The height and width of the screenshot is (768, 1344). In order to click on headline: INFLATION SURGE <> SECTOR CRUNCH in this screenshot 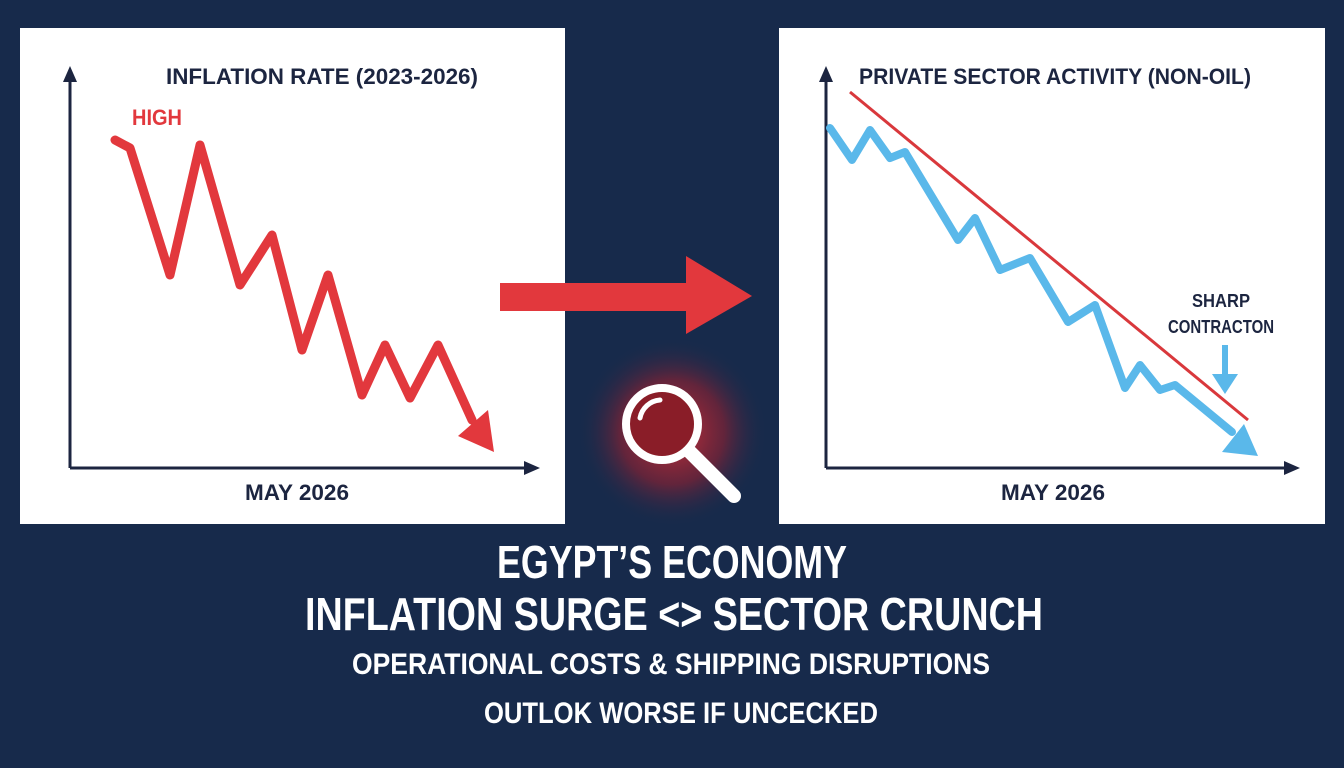, I will do `click(674, 614)`.